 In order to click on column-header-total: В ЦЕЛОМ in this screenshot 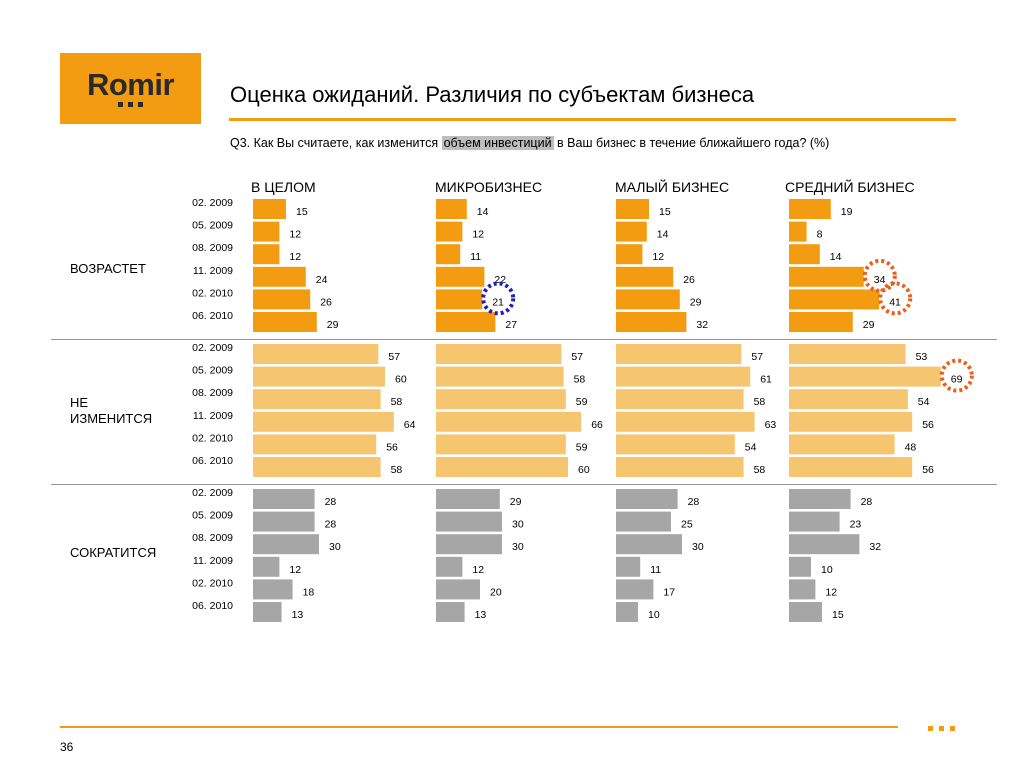, I will do `click(283, 187)`.